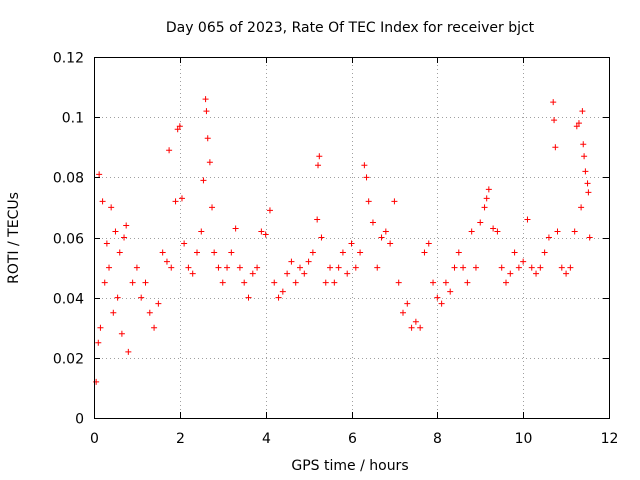 The image size is (640, 480). I want to click on x-tick-label: 0, so click(94, 439).